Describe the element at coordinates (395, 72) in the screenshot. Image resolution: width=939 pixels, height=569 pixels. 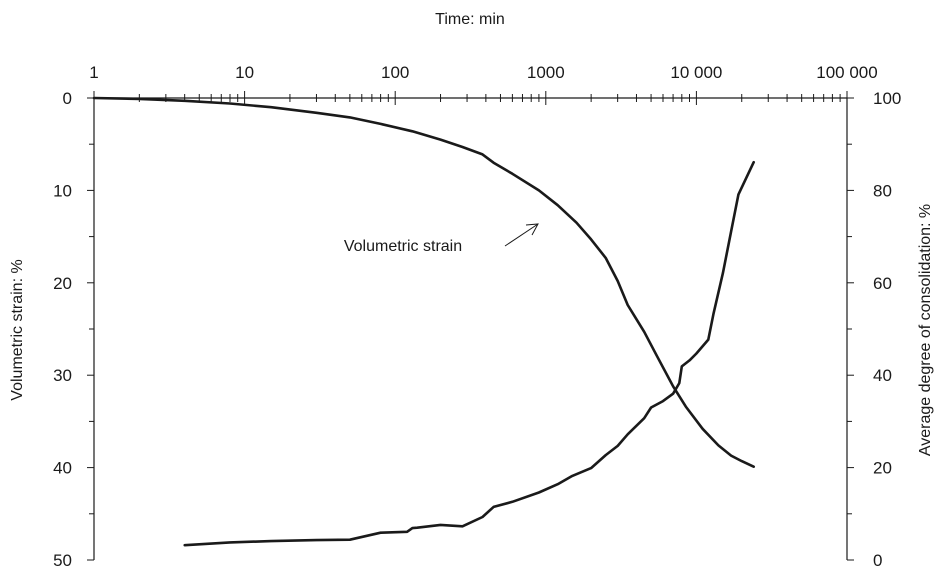
I see `x-tick-label: 100` at that location.